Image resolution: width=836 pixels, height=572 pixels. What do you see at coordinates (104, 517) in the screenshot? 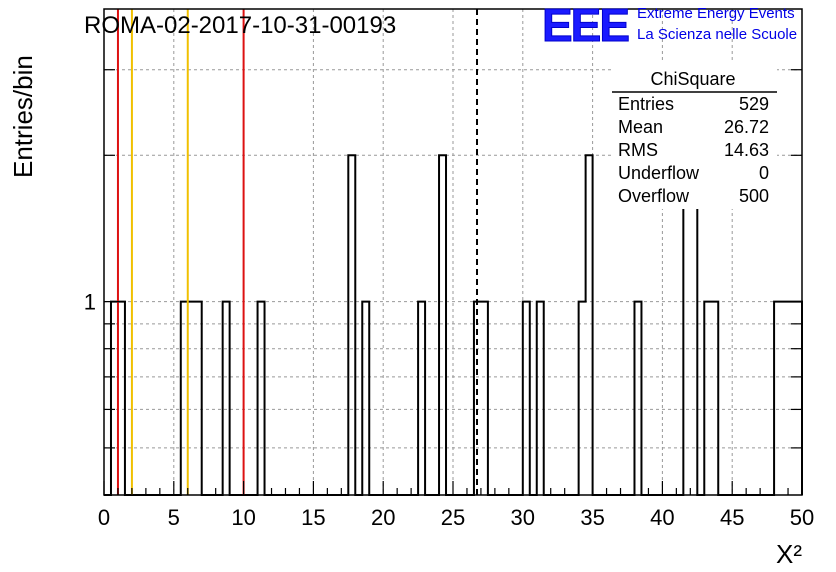
I see `x-tick-label: 0` at bounding box center [104, 517].